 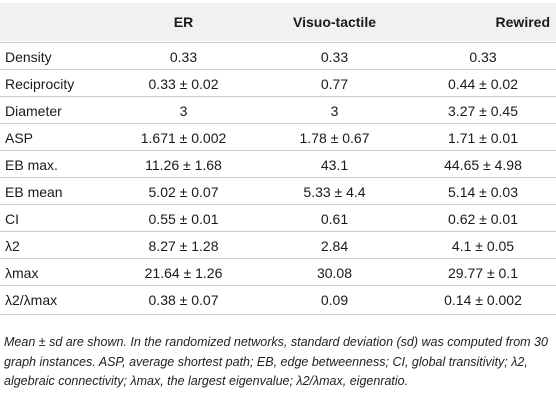 I want to click on table-cell: 4.1 ± 0.05, so click(x=483, y=245).